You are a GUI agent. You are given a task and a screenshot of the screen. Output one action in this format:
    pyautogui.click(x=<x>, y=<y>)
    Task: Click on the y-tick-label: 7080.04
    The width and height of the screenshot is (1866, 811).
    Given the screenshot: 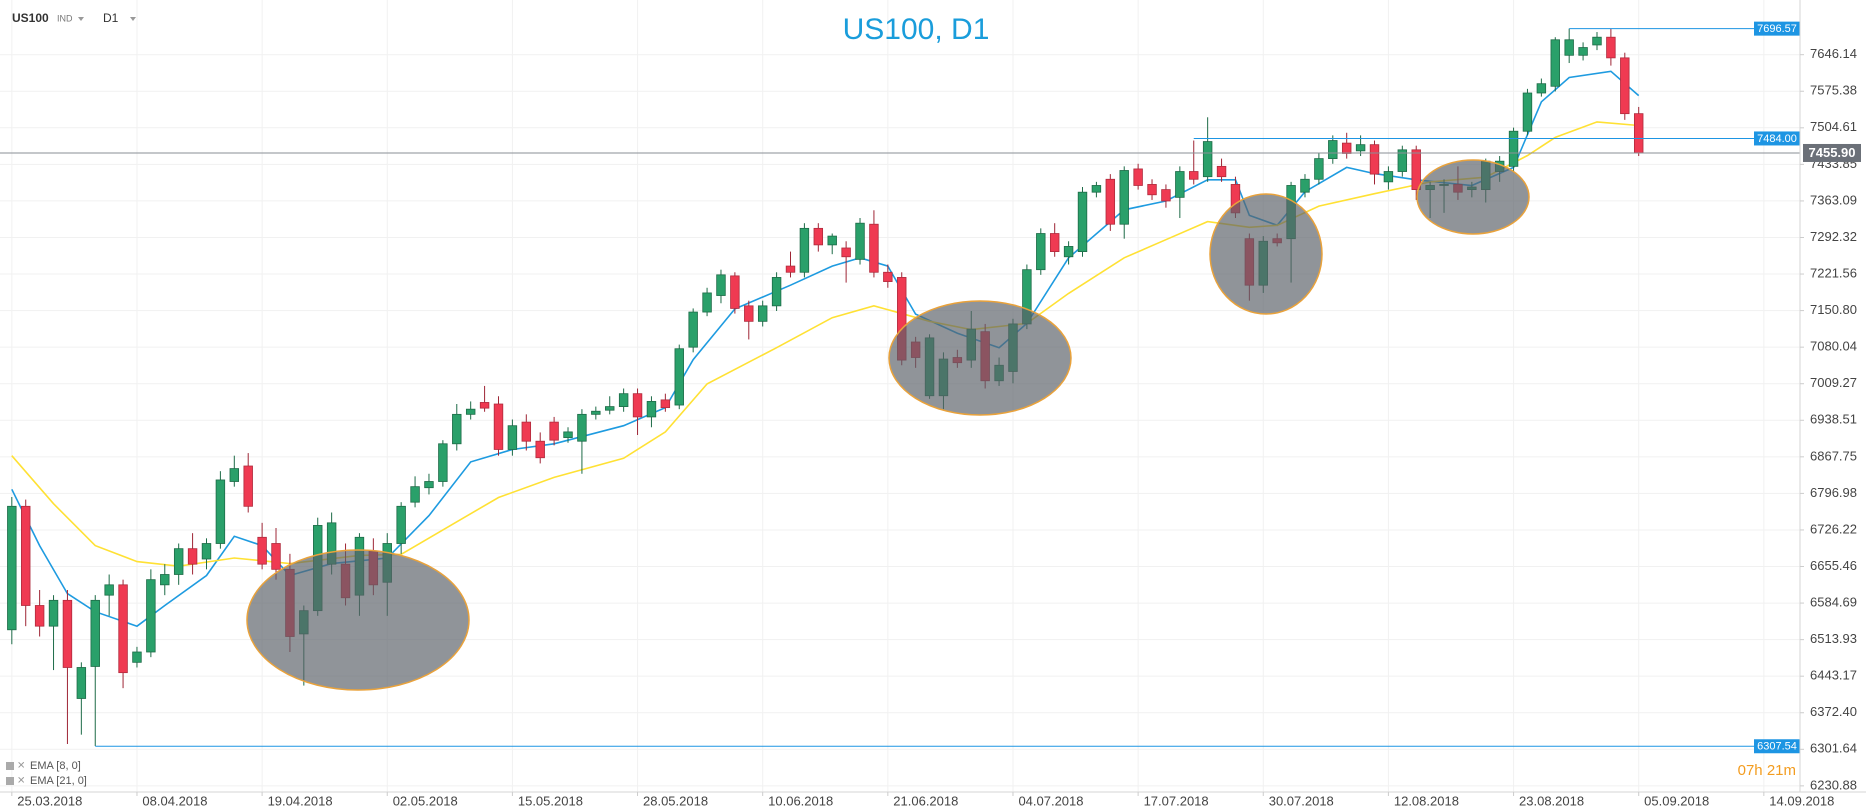 What is the action you would take?
    pyautogui.click(x=1833, y=346)
    